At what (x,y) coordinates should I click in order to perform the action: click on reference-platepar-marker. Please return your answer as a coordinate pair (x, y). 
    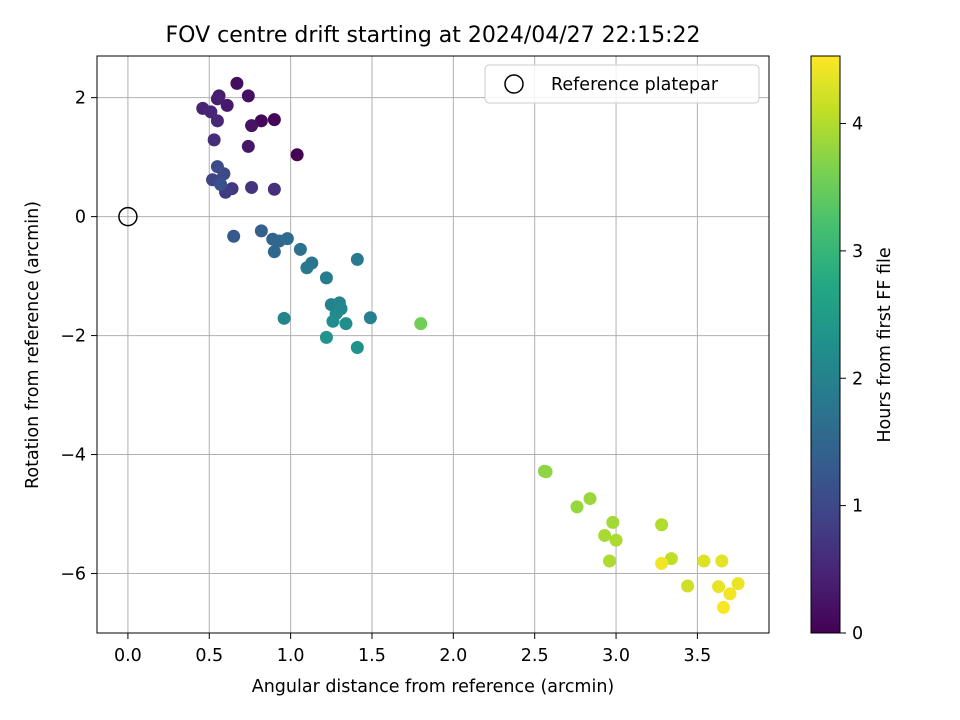
    Looking at the image, I should click on (128, 216).